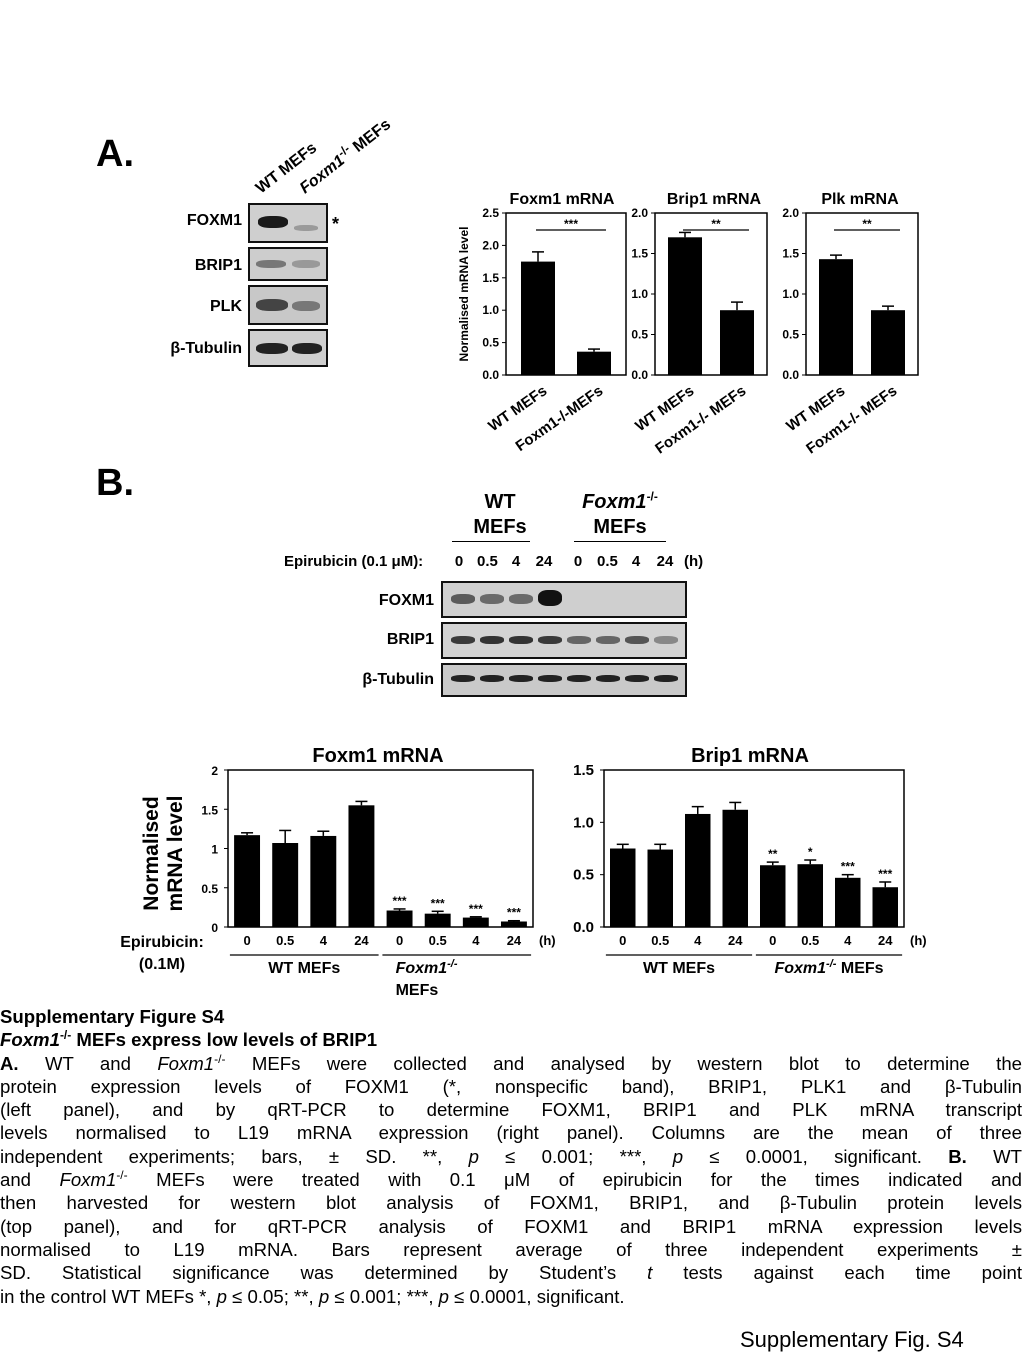 This screenshot has width=1024, height=1365. What do you see at coordinates (206, 348) in the screenshot?
I see `blot-a-label-tubulin: β-Tubulin` at bounding box center [206, 348].